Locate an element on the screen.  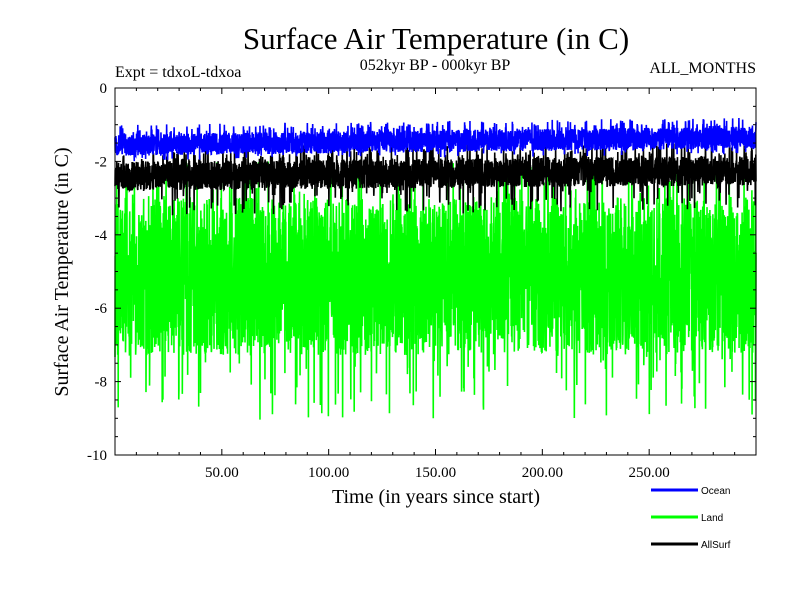
chart-title: Surface Air Temperature (in C) is located at coordinates (436, 38).